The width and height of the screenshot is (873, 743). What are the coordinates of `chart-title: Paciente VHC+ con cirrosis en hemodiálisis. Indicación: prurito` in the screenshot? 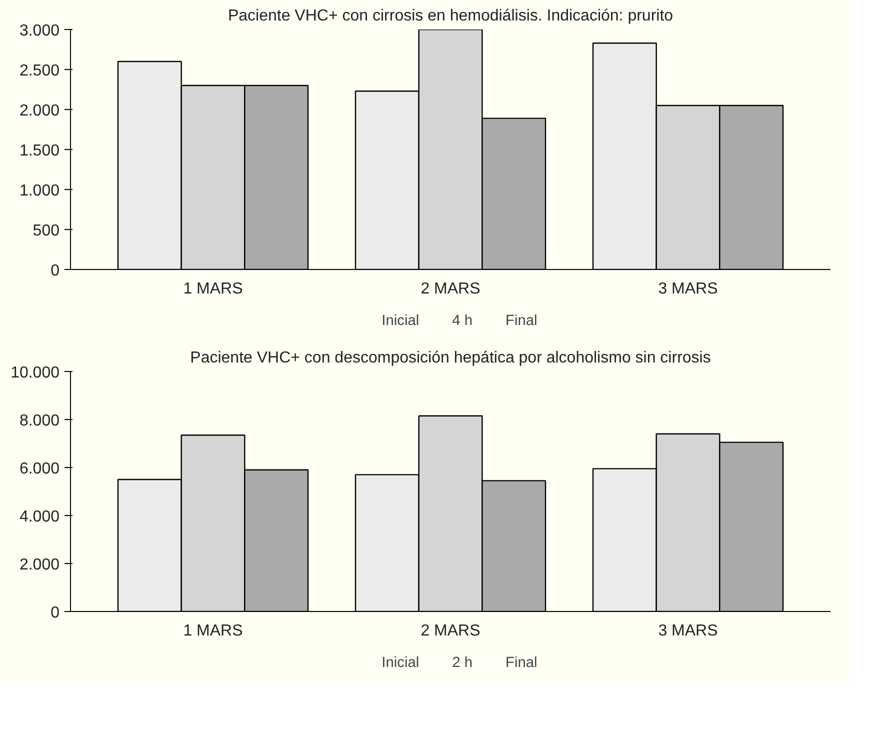 It's located at (451, 16).